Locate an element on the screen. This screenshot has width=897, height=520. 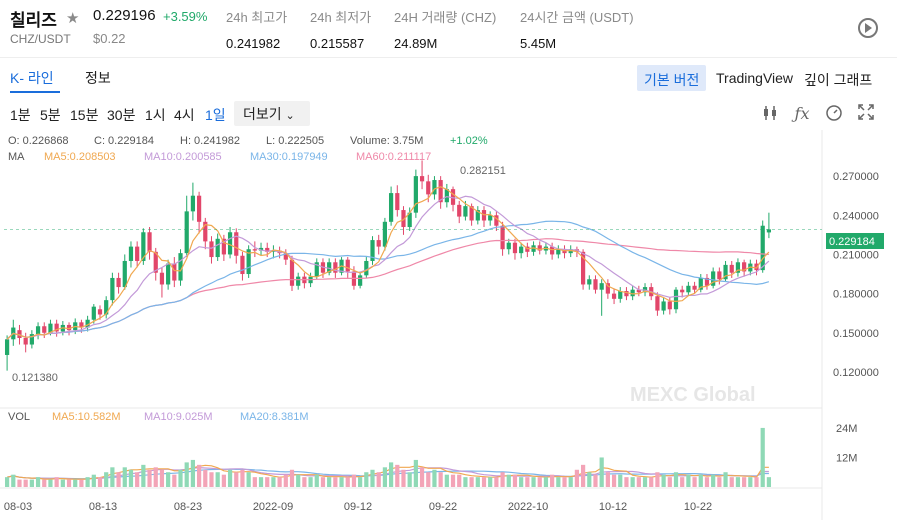
interval-30m: 30분 is located at coordinates (121, 115).